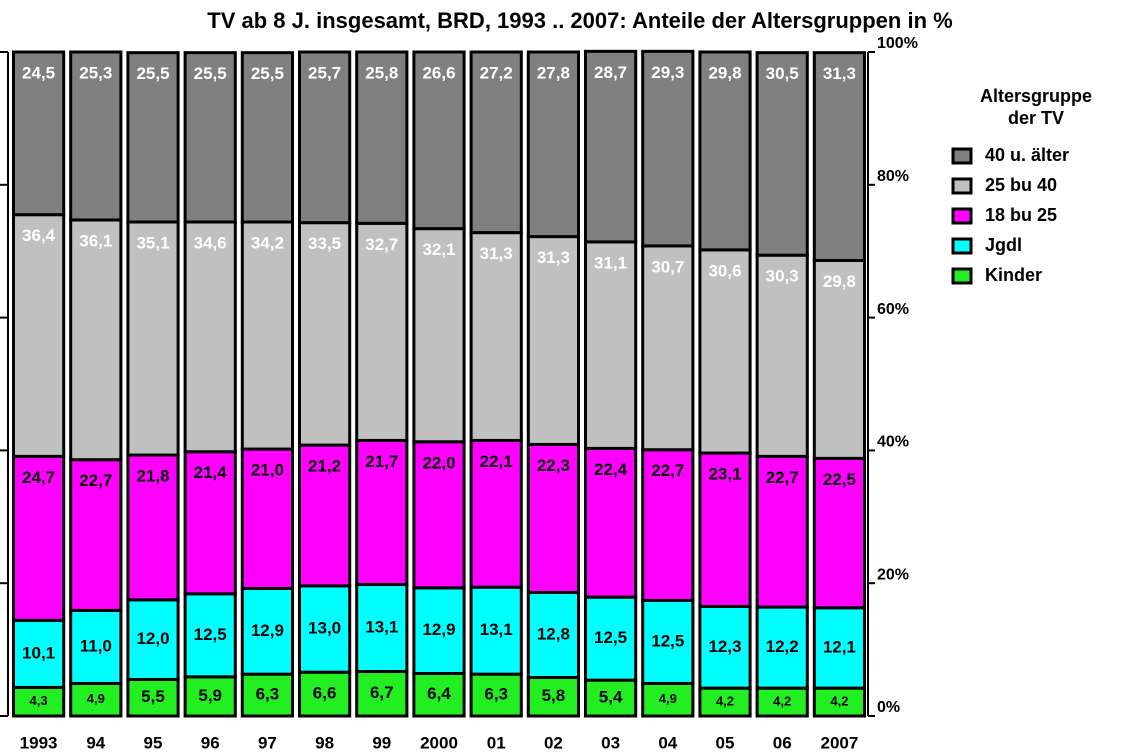 The height and width of the screenshot is (754, 1121). I want to click on data-label: 12,0, so click(152, 638).